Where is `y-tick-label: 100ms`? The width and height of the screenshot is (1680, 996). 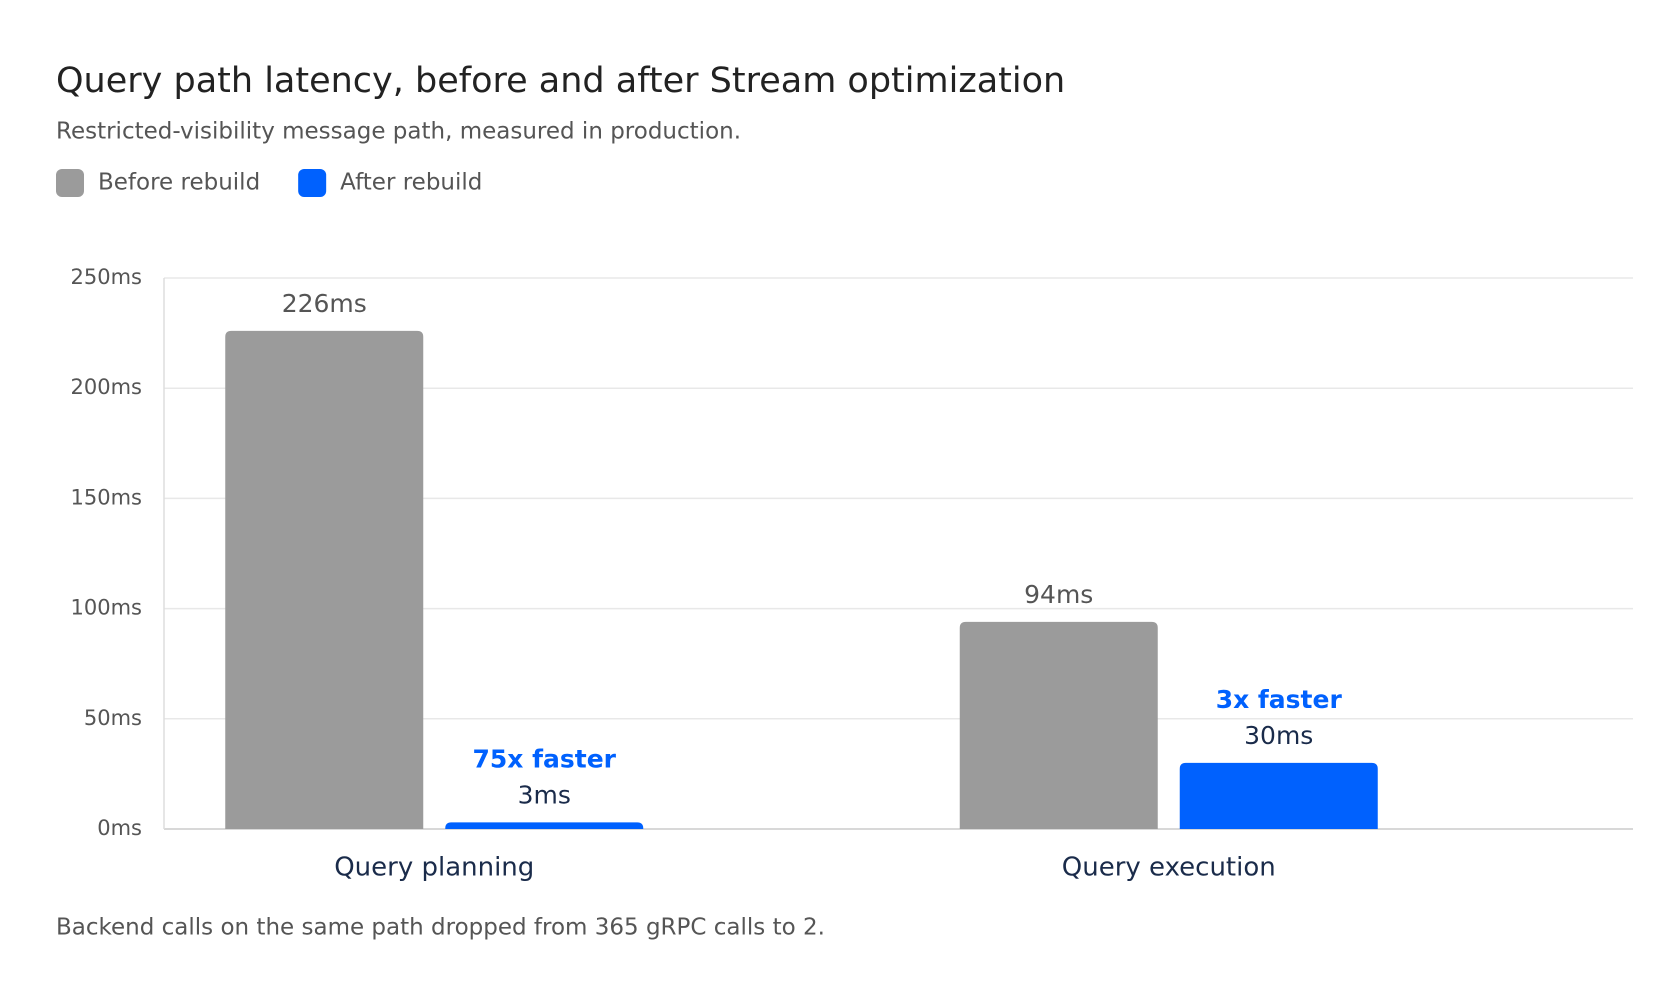 y-tick-label: 100ms is located at coordinates (106, 608).